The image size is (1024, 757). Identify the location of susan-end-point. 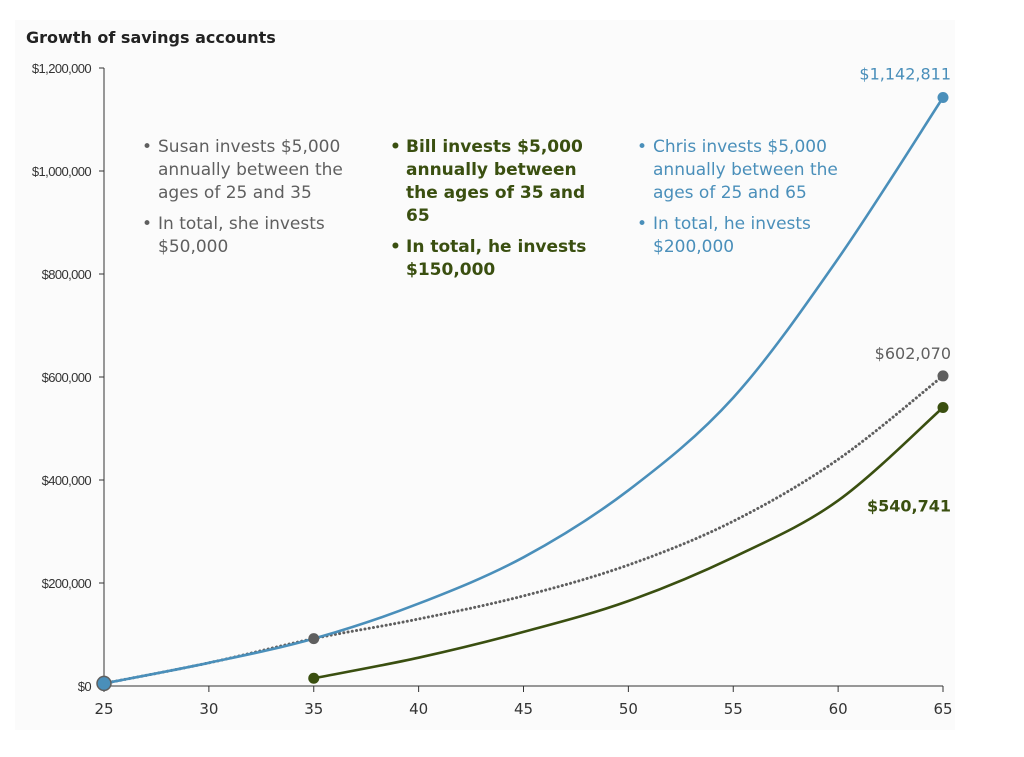
(943, 376).